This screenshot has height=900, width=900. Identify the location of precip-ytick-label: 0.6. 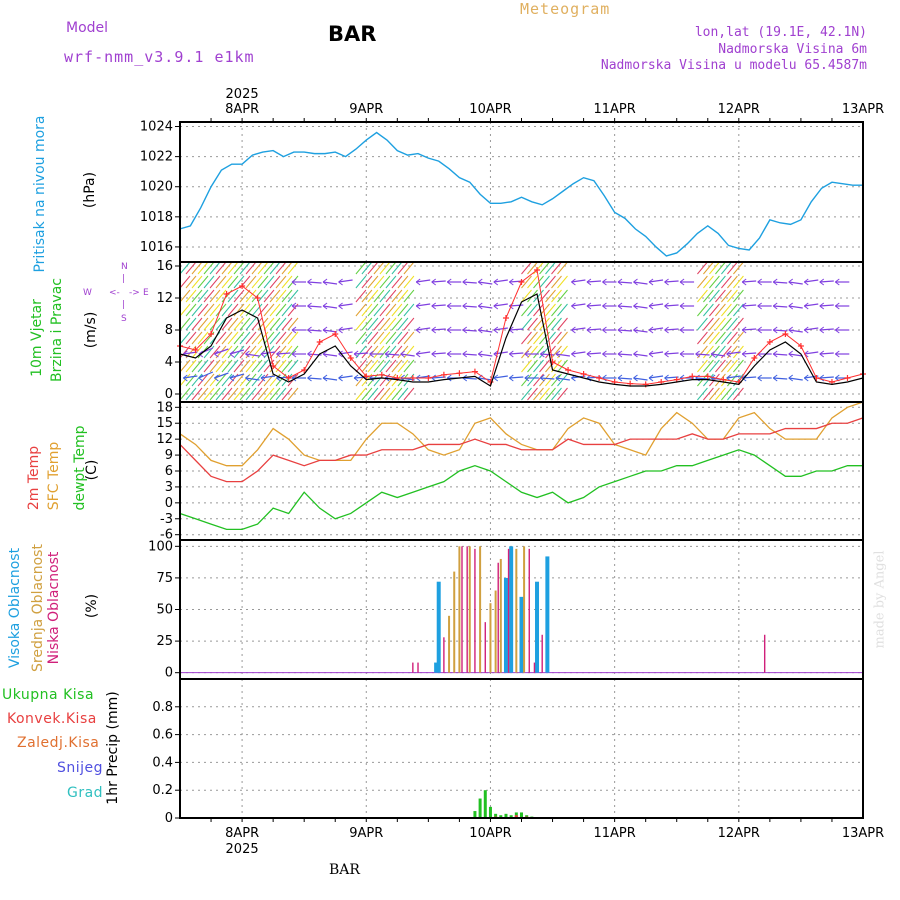
(162, 735).